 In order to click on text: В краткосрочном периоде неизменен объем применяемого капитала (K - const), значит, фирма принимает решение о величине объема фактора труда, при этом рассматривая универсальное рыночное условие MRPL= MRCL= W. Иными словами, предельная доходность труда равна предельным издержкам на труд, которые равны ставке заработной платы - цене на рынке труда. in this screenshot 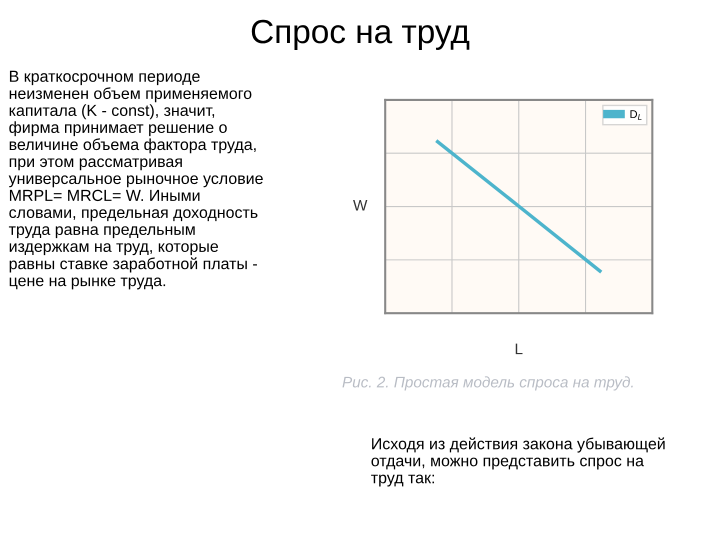, I will do `click(135, 180)`.